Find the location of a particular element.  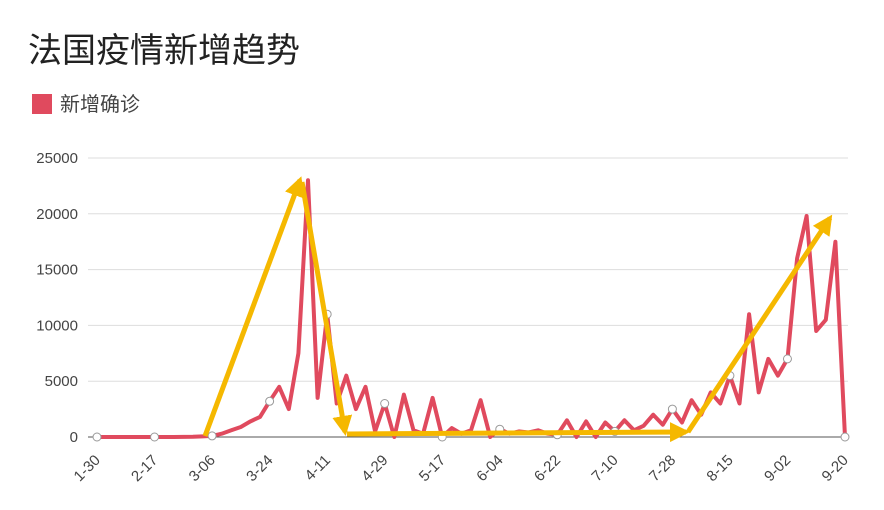

x-tick-label: 9-02 is located at coordinates (777, 468).